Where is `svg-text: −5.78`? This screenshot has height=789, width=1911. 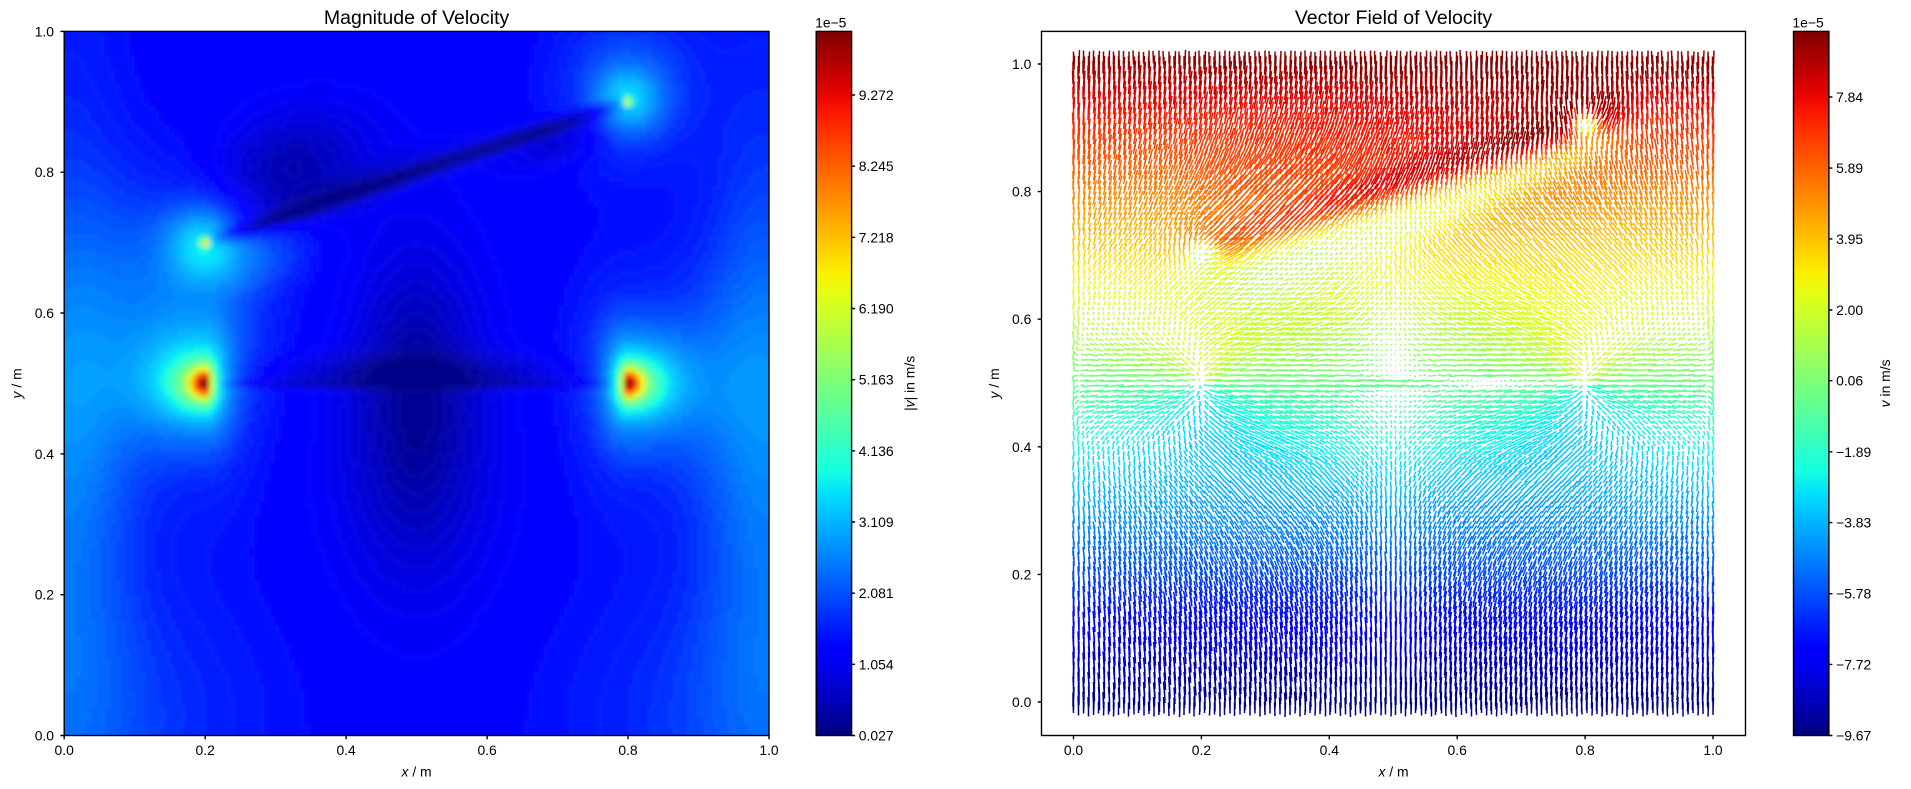
svg-text: −5.78 is located at coordinates (1853, 594).